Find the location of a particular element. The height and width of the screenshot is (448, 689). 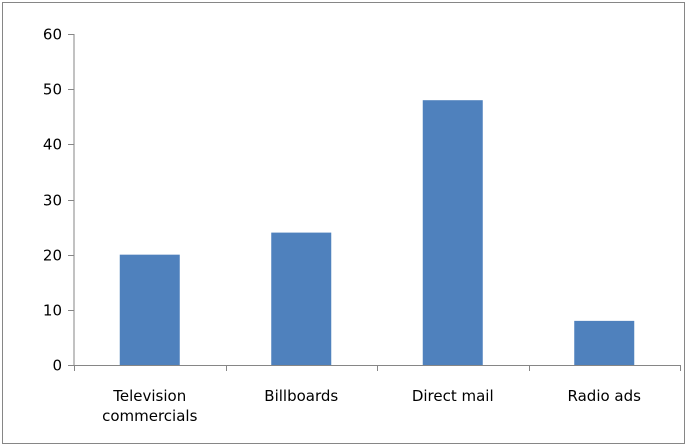

x-category-label: commercials is located at coordinates (149, 416).